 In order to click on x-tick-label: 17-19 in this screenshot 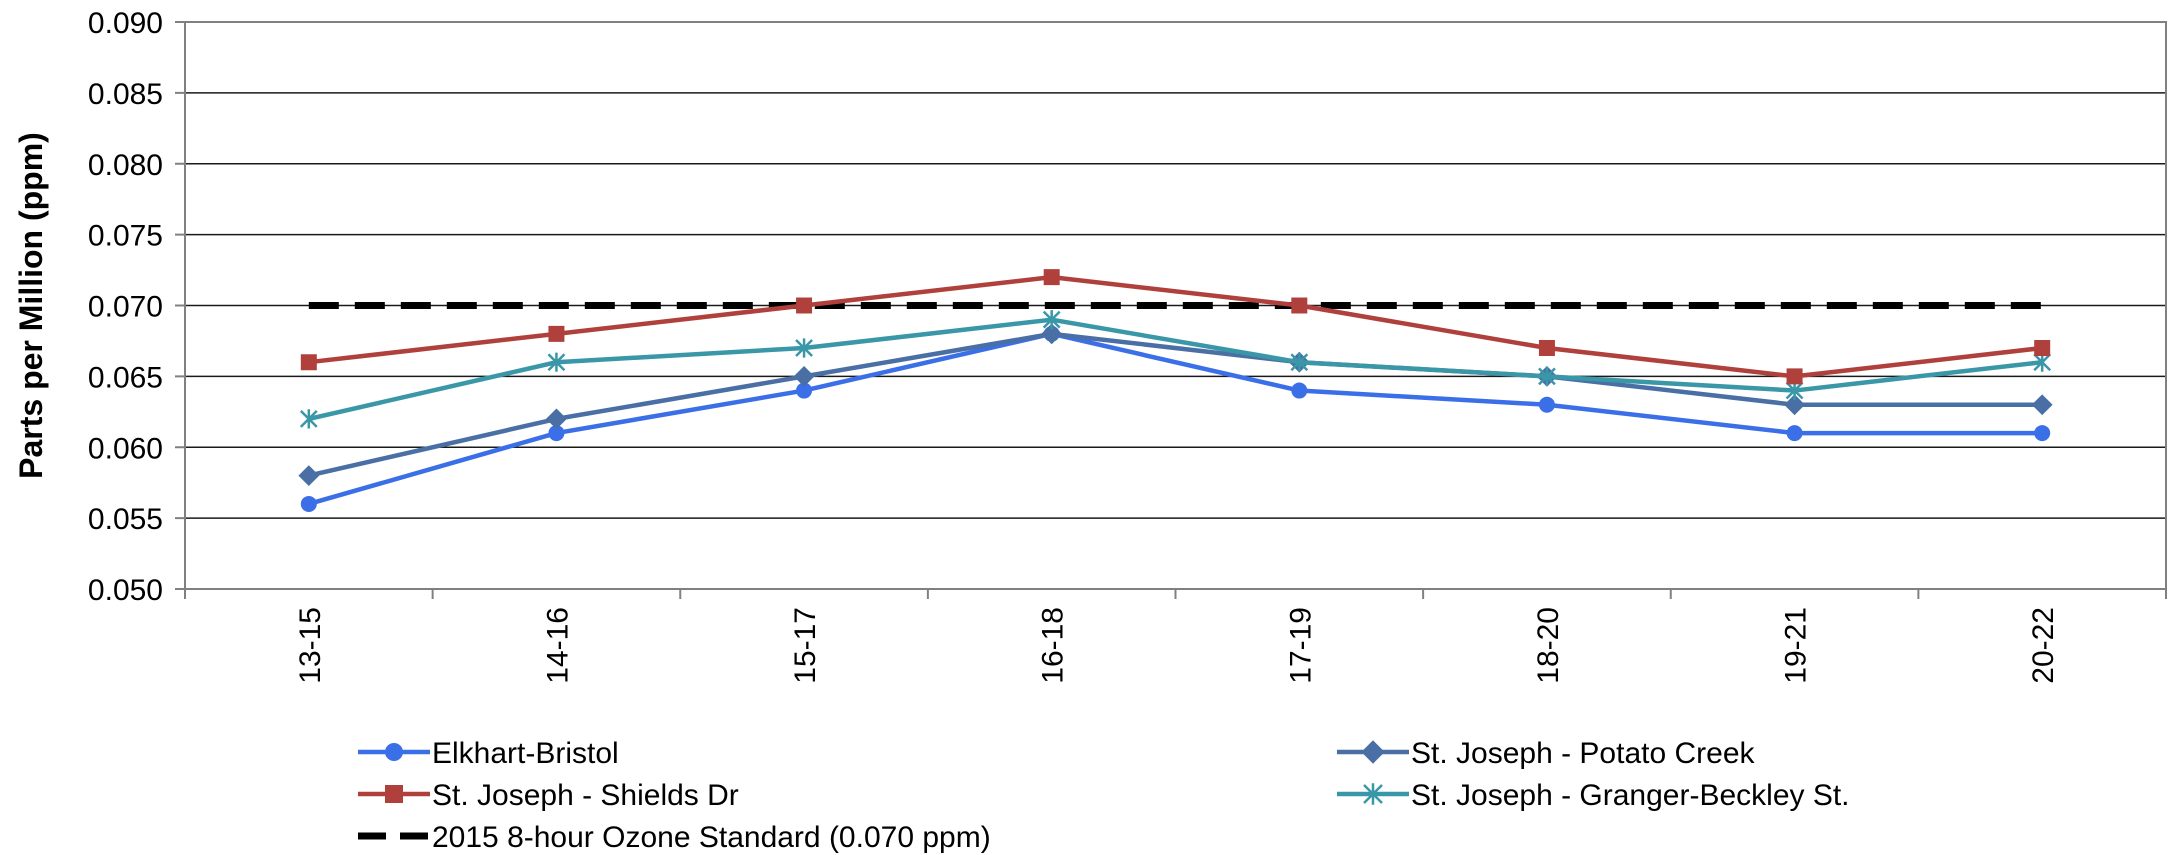, I will do `click(1300, 645)`.